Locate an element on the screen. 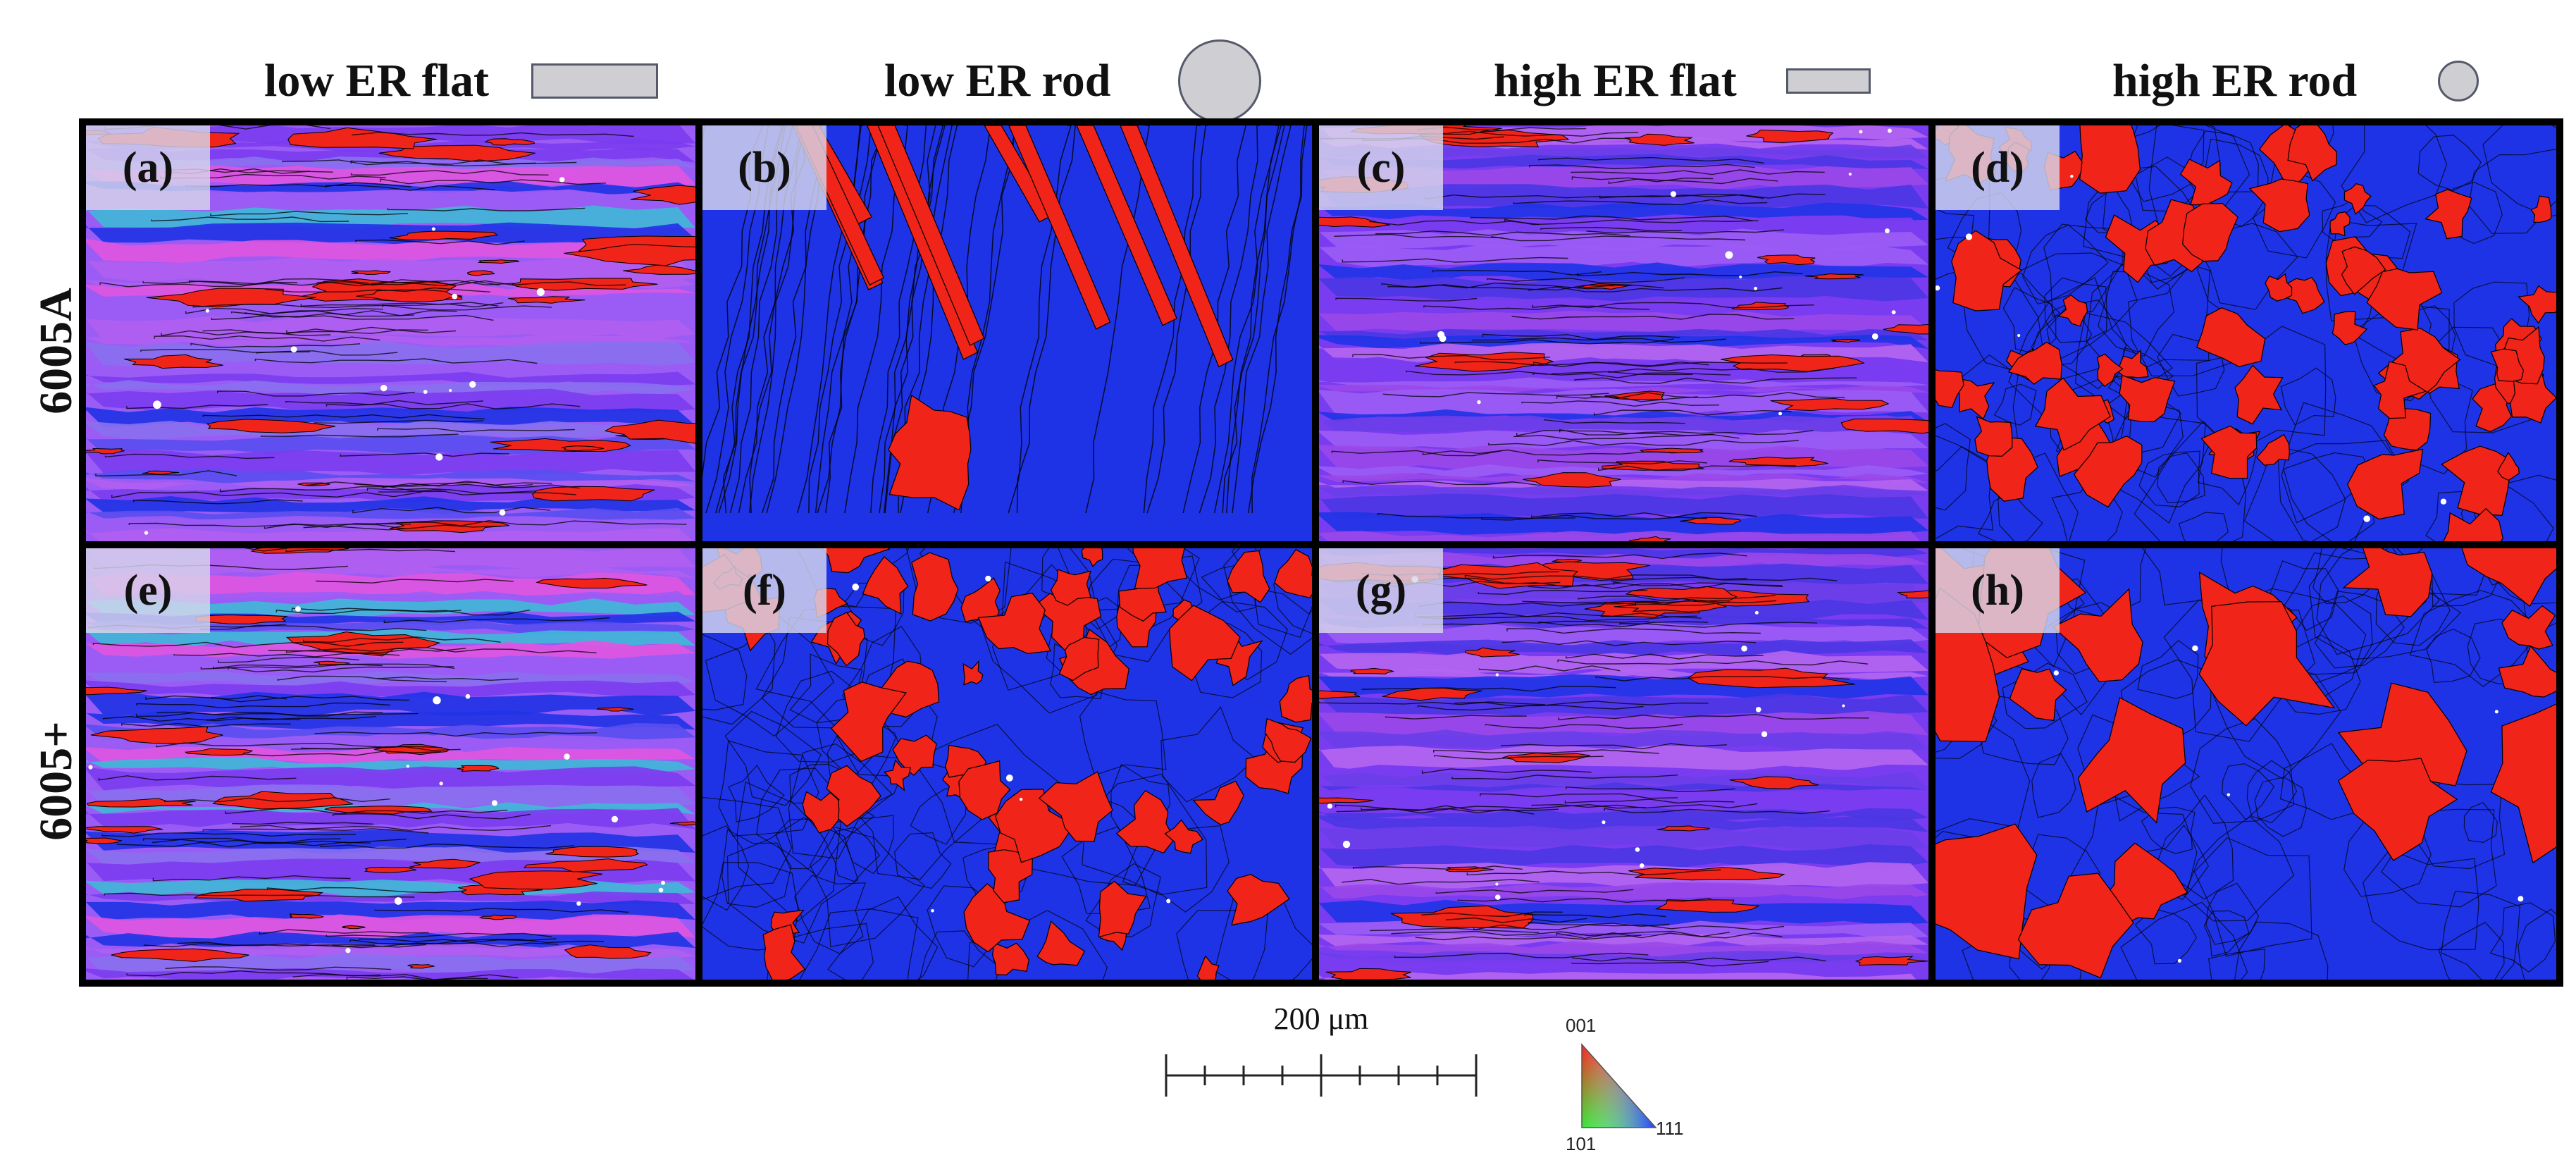 This screenshot has width=2576, height=1172. ipf-key-label-101: 101 is located at coordinates (1581, 1143).